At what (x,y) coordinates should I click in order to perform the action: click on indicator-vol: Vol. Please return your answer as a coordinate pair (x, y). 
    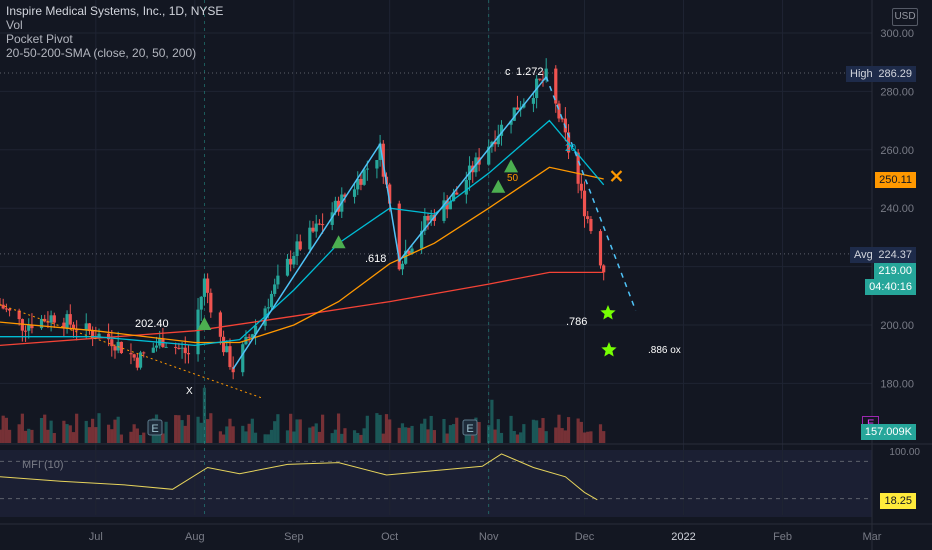
    Looking at the image, I should click on (14, 25).